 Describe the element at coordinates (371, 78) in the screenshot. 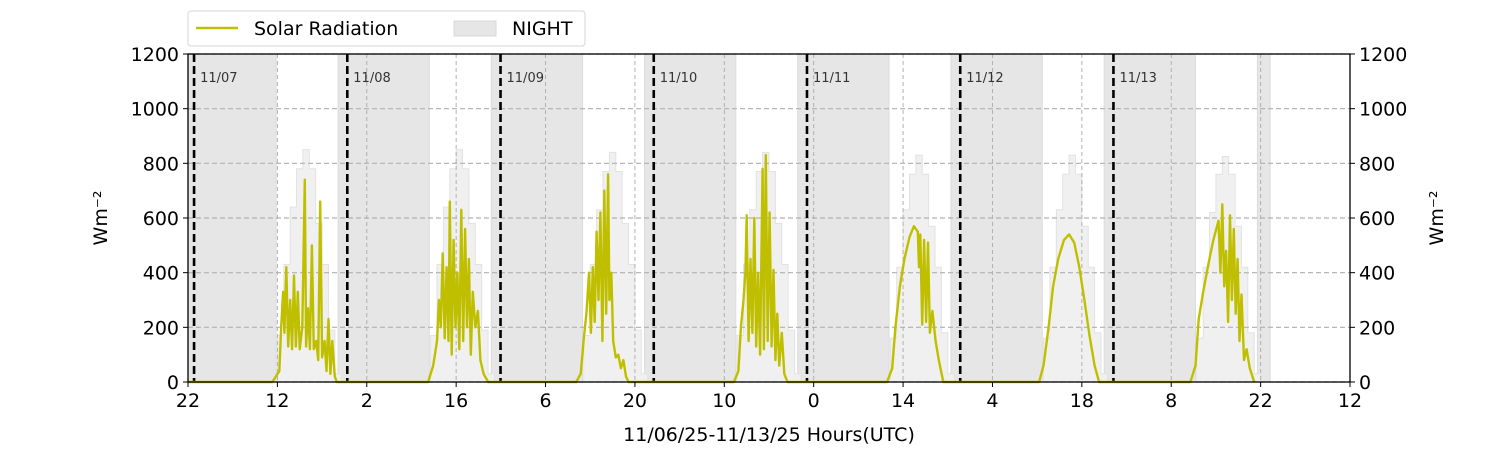

I see `day-marker-label: 11/08` at that location.